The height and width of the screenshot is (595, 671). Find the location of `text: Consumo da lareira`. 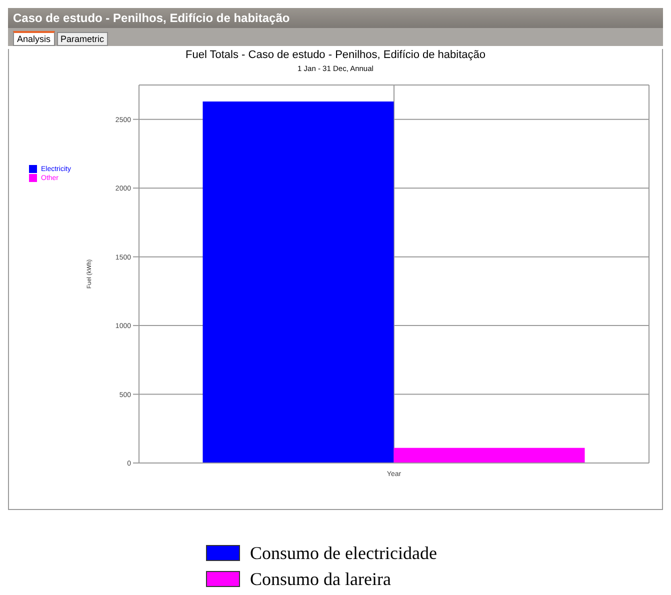

text: Consumo da lareira is located at coordinates (320, 579).